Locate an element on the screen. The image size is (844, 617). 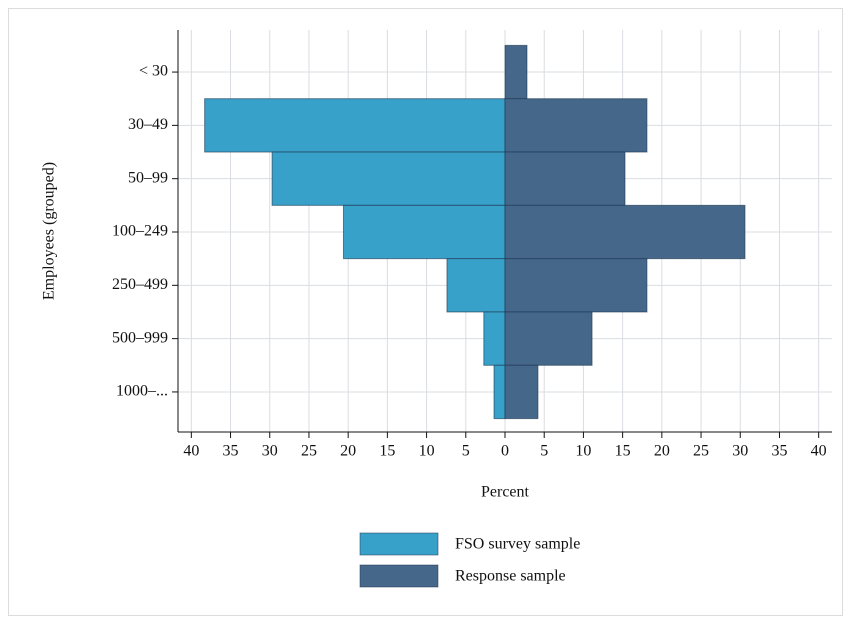
x-axis-label: Percent is located at coordinates (505, 492).